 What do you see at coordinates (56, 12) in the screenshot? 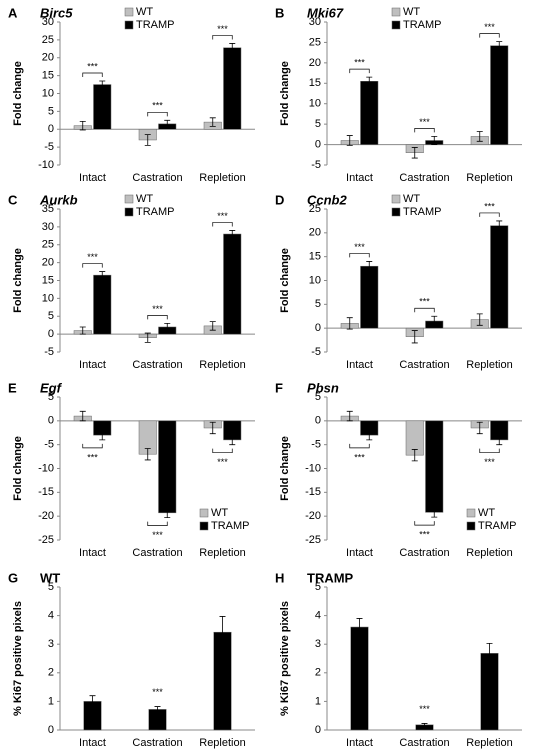
I see `panel-title: Birc5` at bounding box center [56, 12].